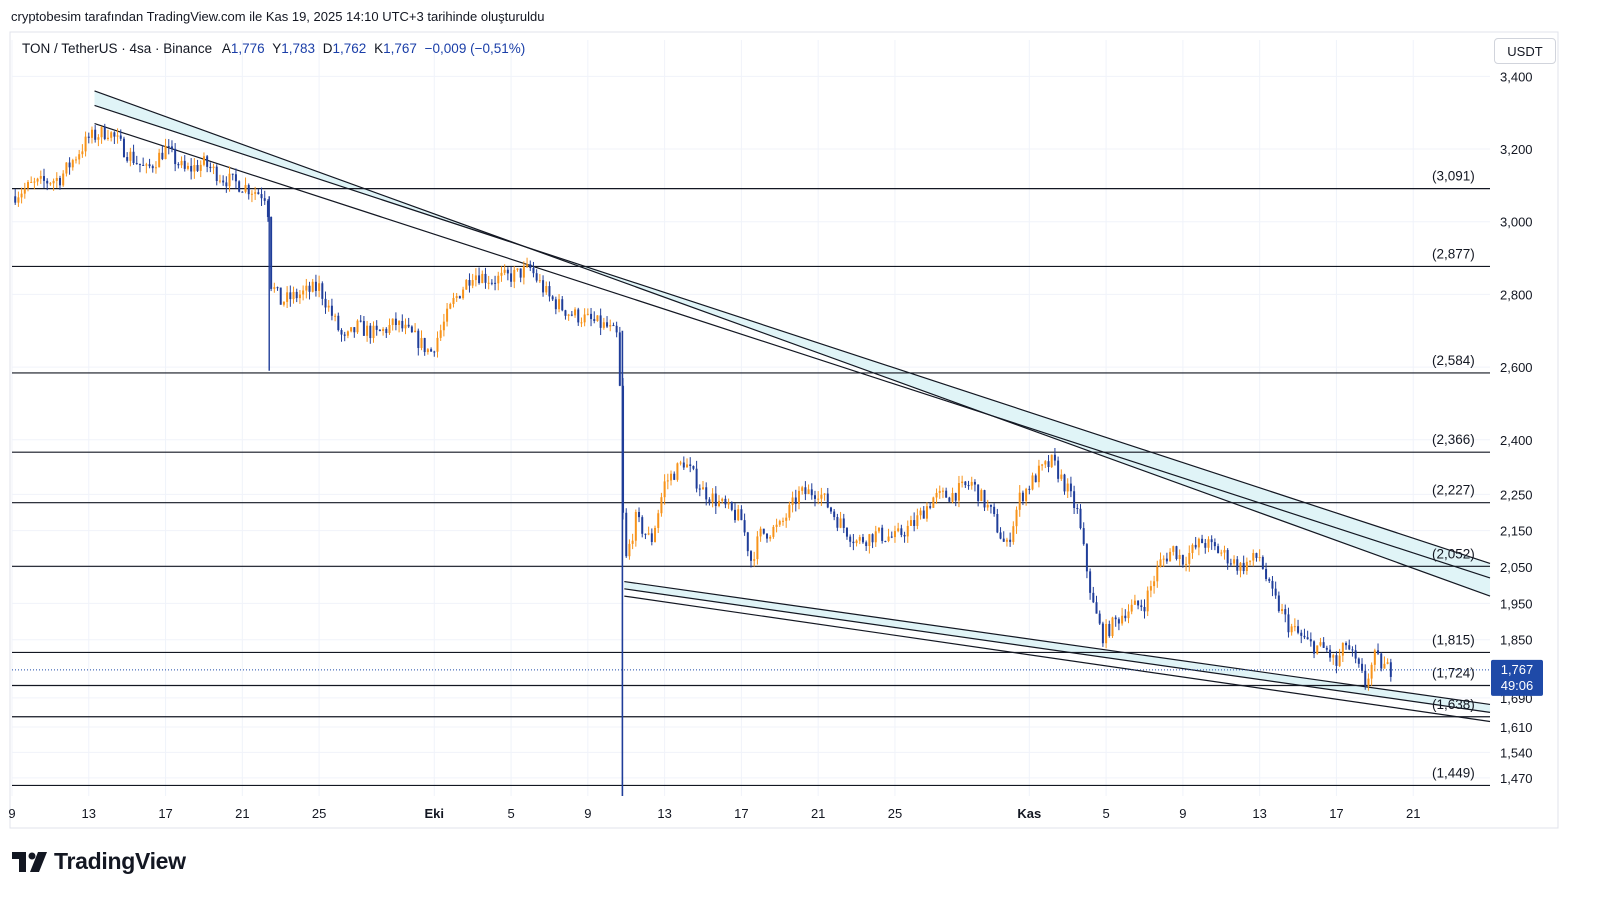  What do you see at coordinates (1517, 677) in the screenshot?
I see `current-price-tag` at bounding box center [1517, 677].